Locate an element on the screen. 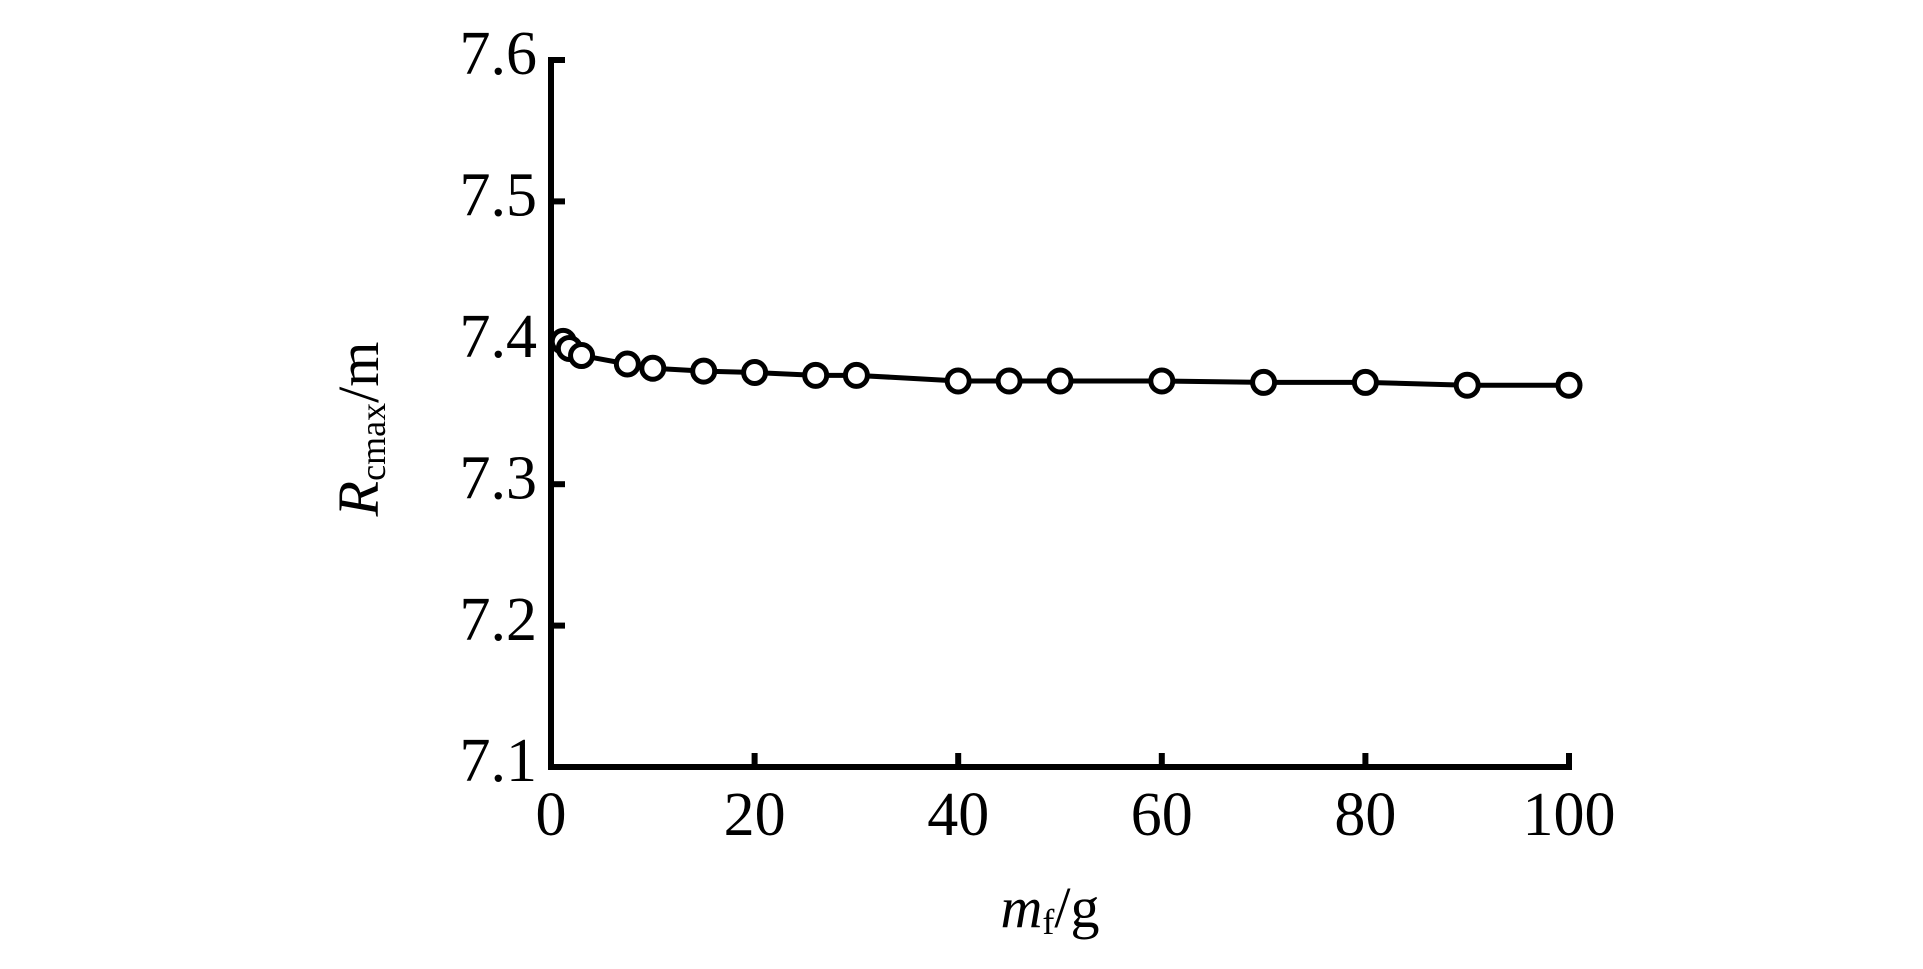  x-tick-label: 60 is located at coordinates (1162, 815).